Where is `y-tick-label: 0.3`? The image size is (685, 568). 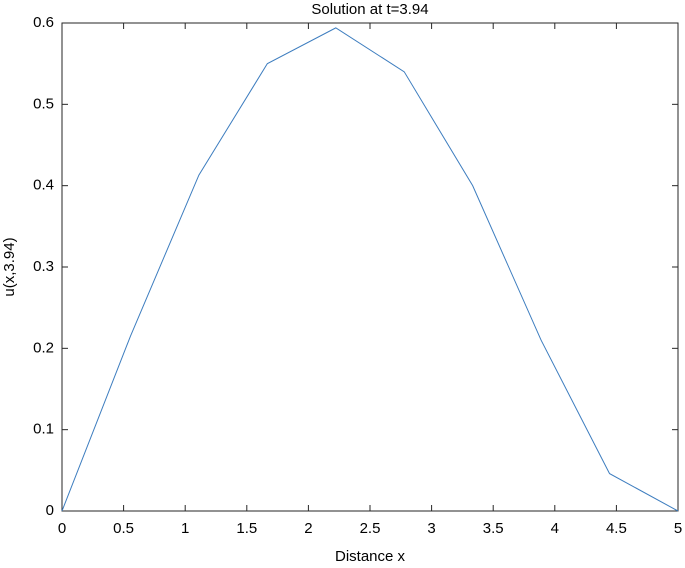 y-tick-label: 0.3 is located at coordinates (43, 266).